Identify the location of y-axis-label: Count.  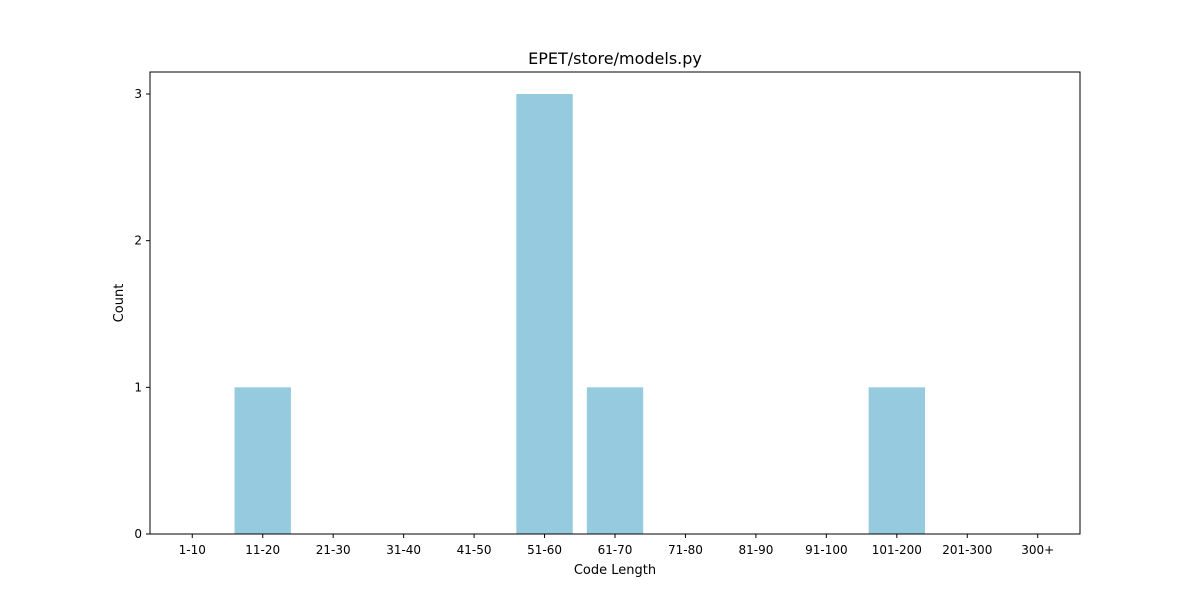
(119, 303).